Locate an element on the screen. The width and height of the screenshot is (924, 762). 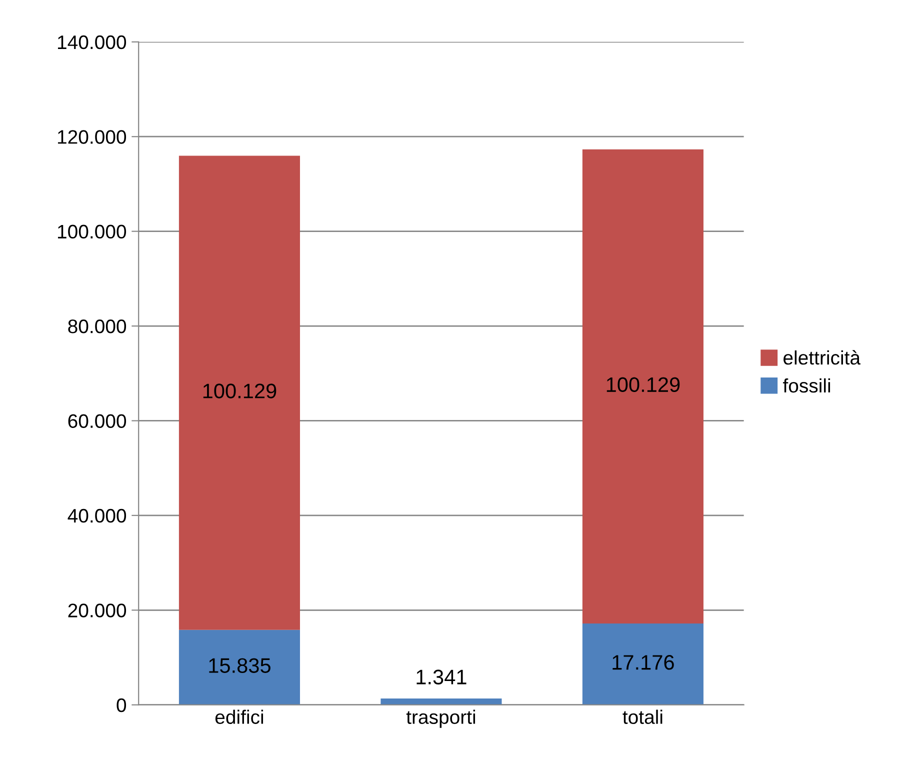
x-tick-label: totali is located at coordinates (642, 717).